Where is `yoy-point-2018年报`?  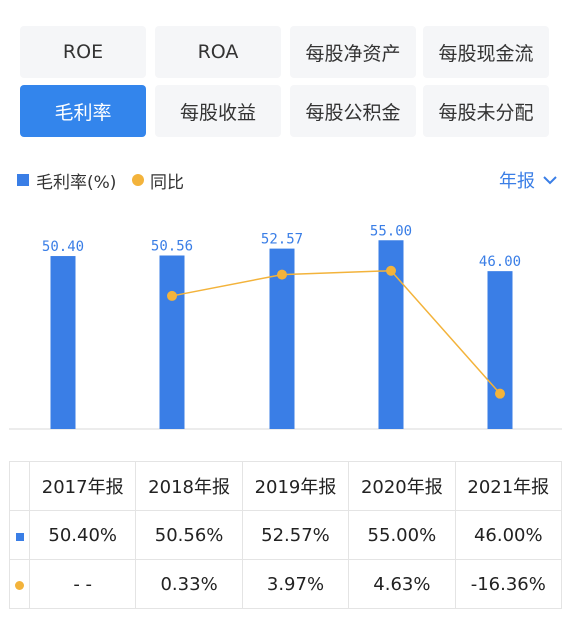 yoy-point-2018年报 is located at coordinates (172, 295).